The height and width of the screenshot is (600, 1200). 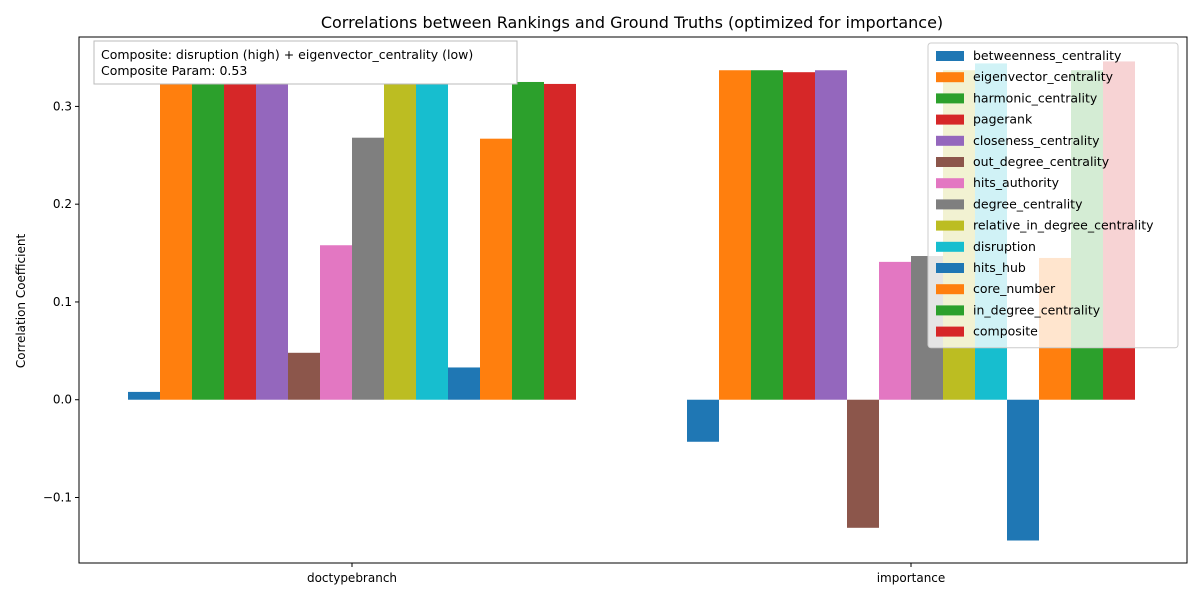 I want to click on legend-swatch-relative_in_degree_centrality, so click(x=950, y=225).